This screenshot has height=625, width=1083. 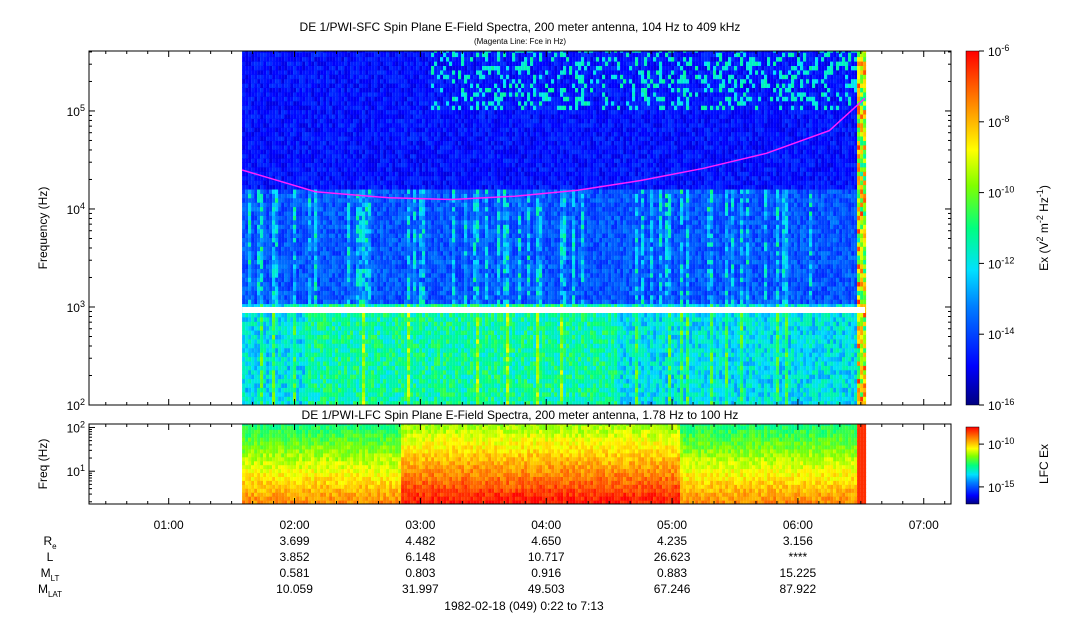 I want to click on ephemeris-value: 0.581, so click(x=295, y=573).